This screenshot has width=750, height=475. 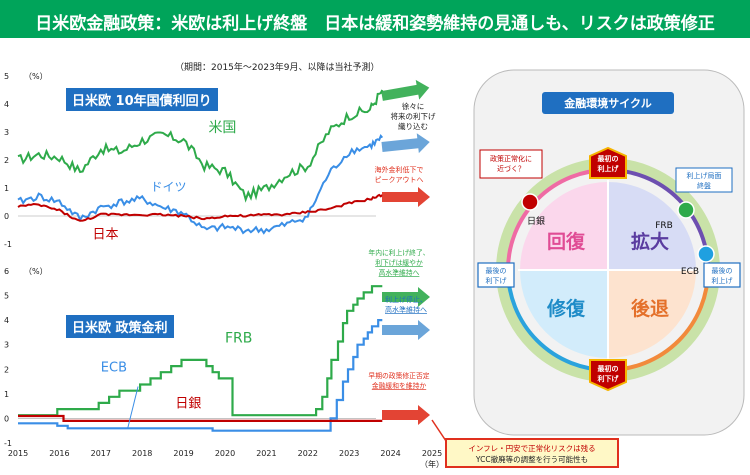 I want to click on series-label-japan: 日銀, so click(x=188, y=403).